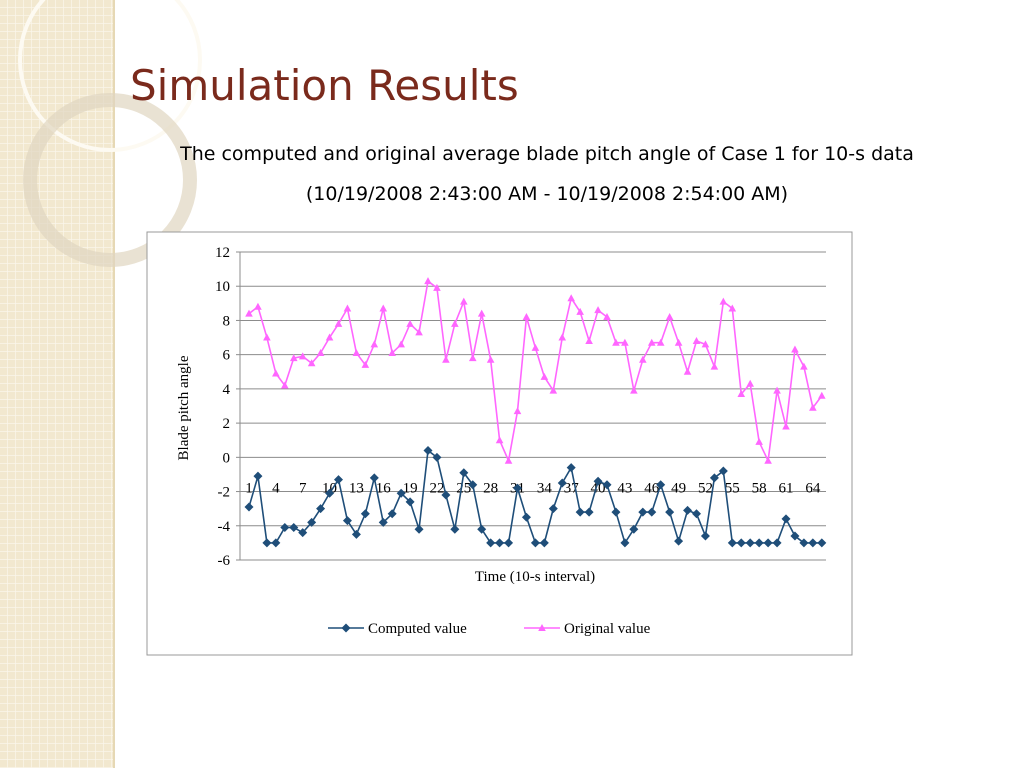  What do you see at coordinates (535, 577) in the screenshot?
I see `x-axis-title: Time (10-s interval)` at bounding box center [535, 577].